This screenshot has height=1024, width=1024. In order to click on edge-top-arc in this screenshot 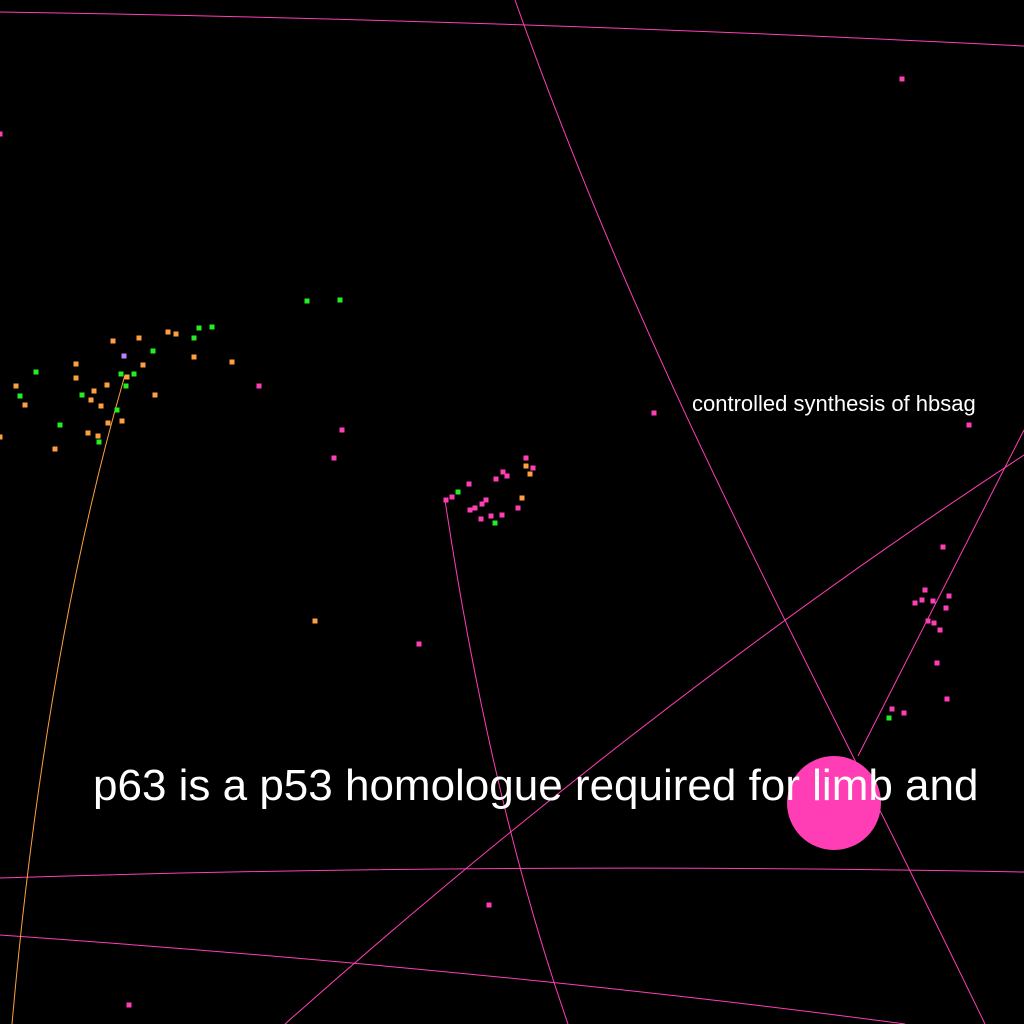, I will do `click(512, 29)`.